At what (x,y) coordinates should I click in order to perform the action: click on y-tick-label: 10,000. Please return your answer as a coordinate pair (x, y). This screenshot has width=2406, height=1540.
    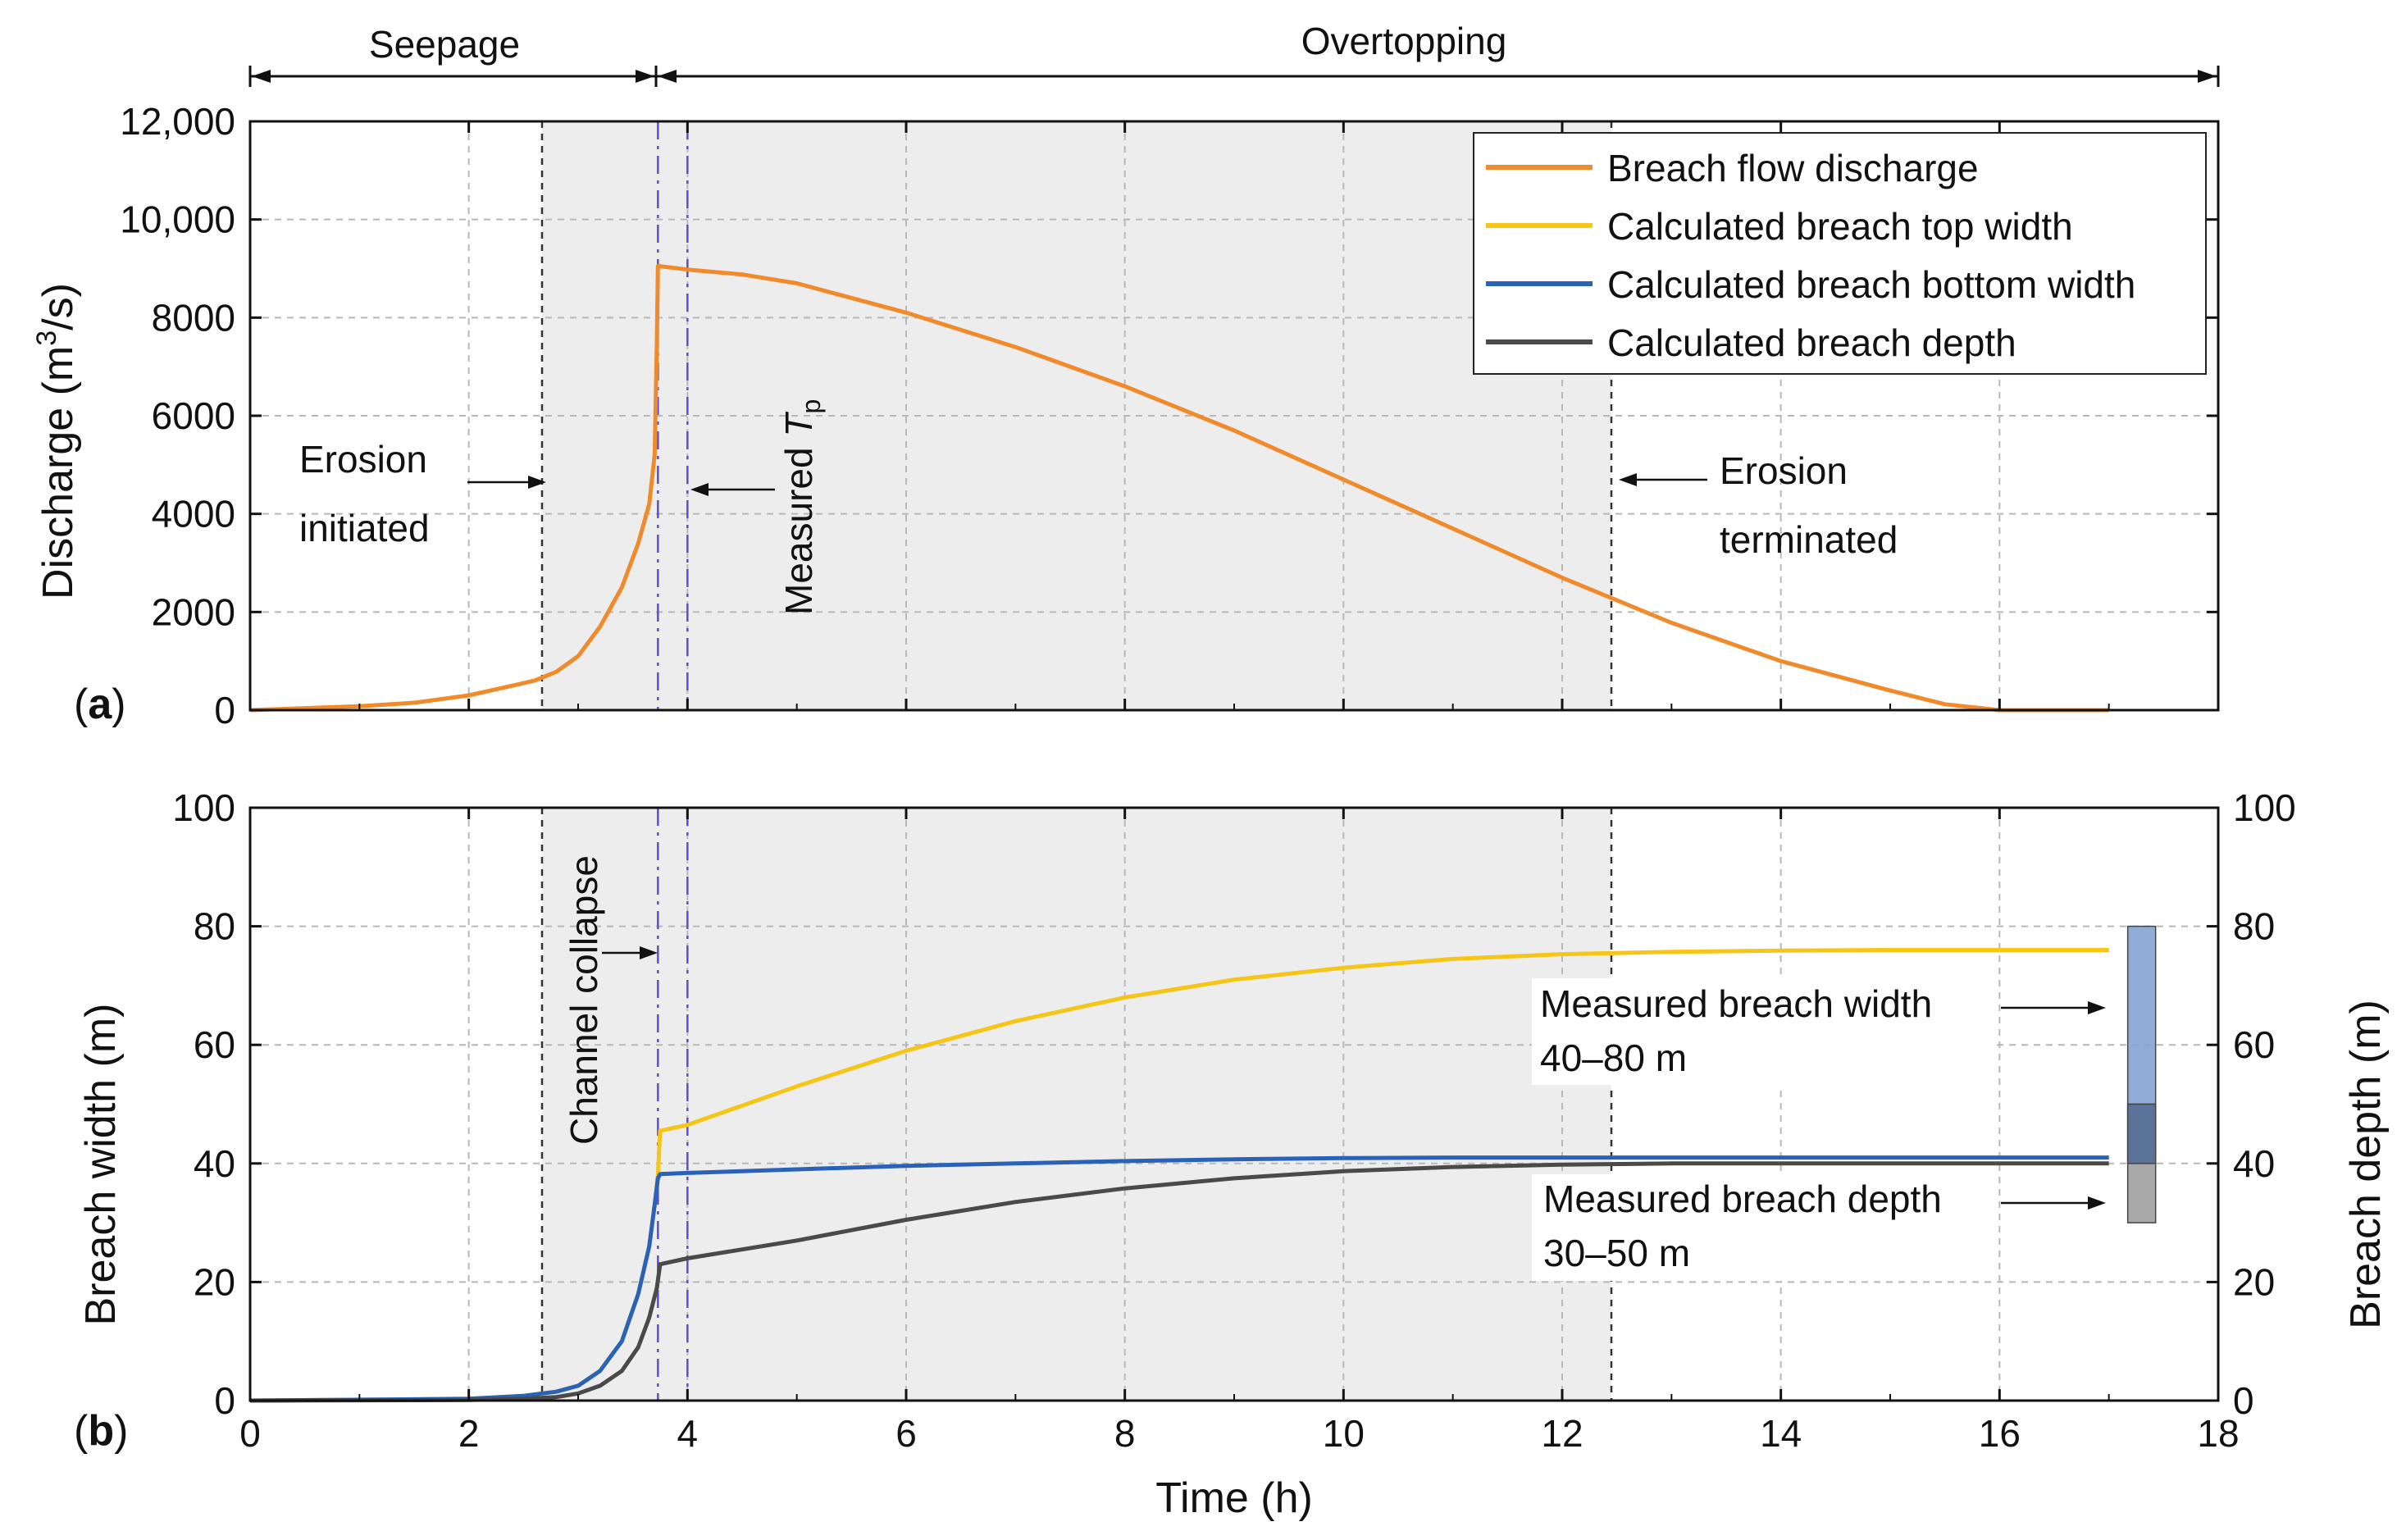
    Looking at the image, I should click on (177, 219).